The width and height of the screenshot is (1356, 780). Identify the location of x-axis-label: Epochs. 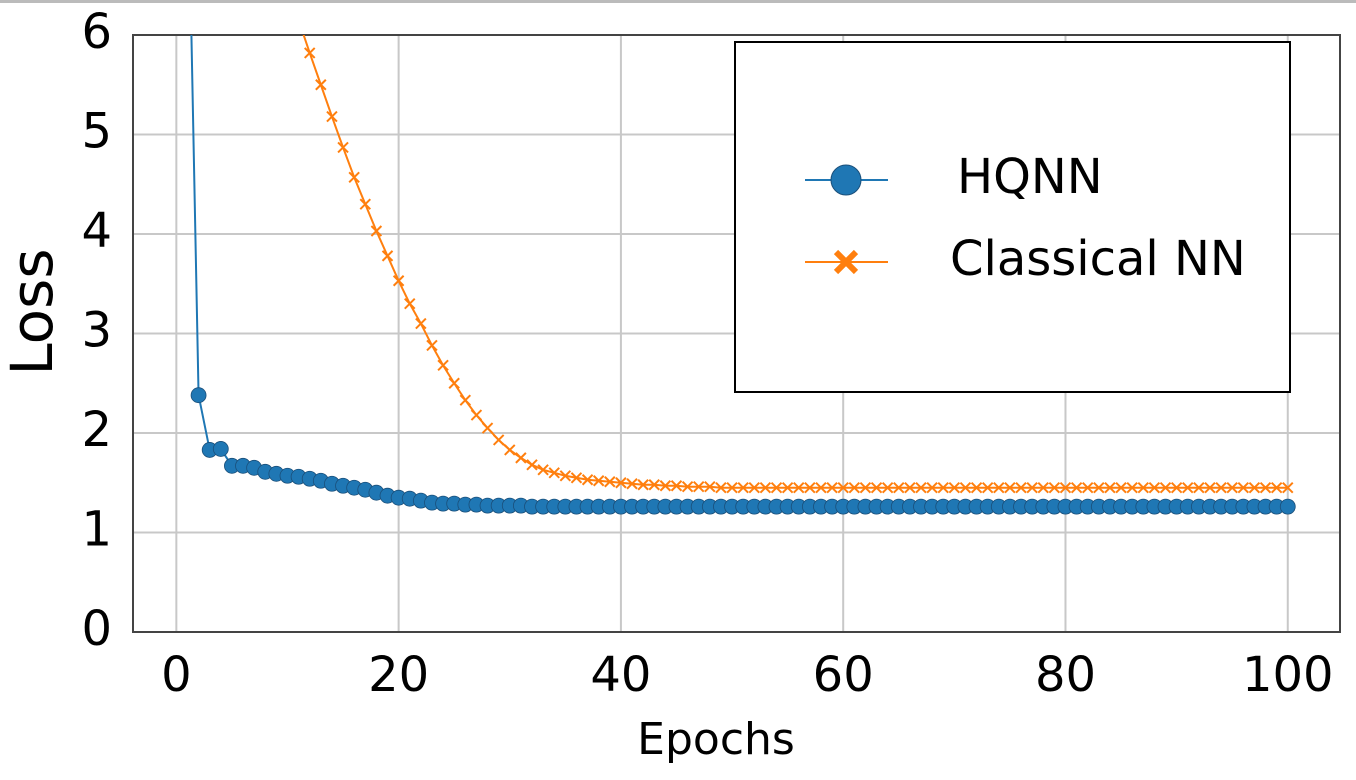
(716, 739).